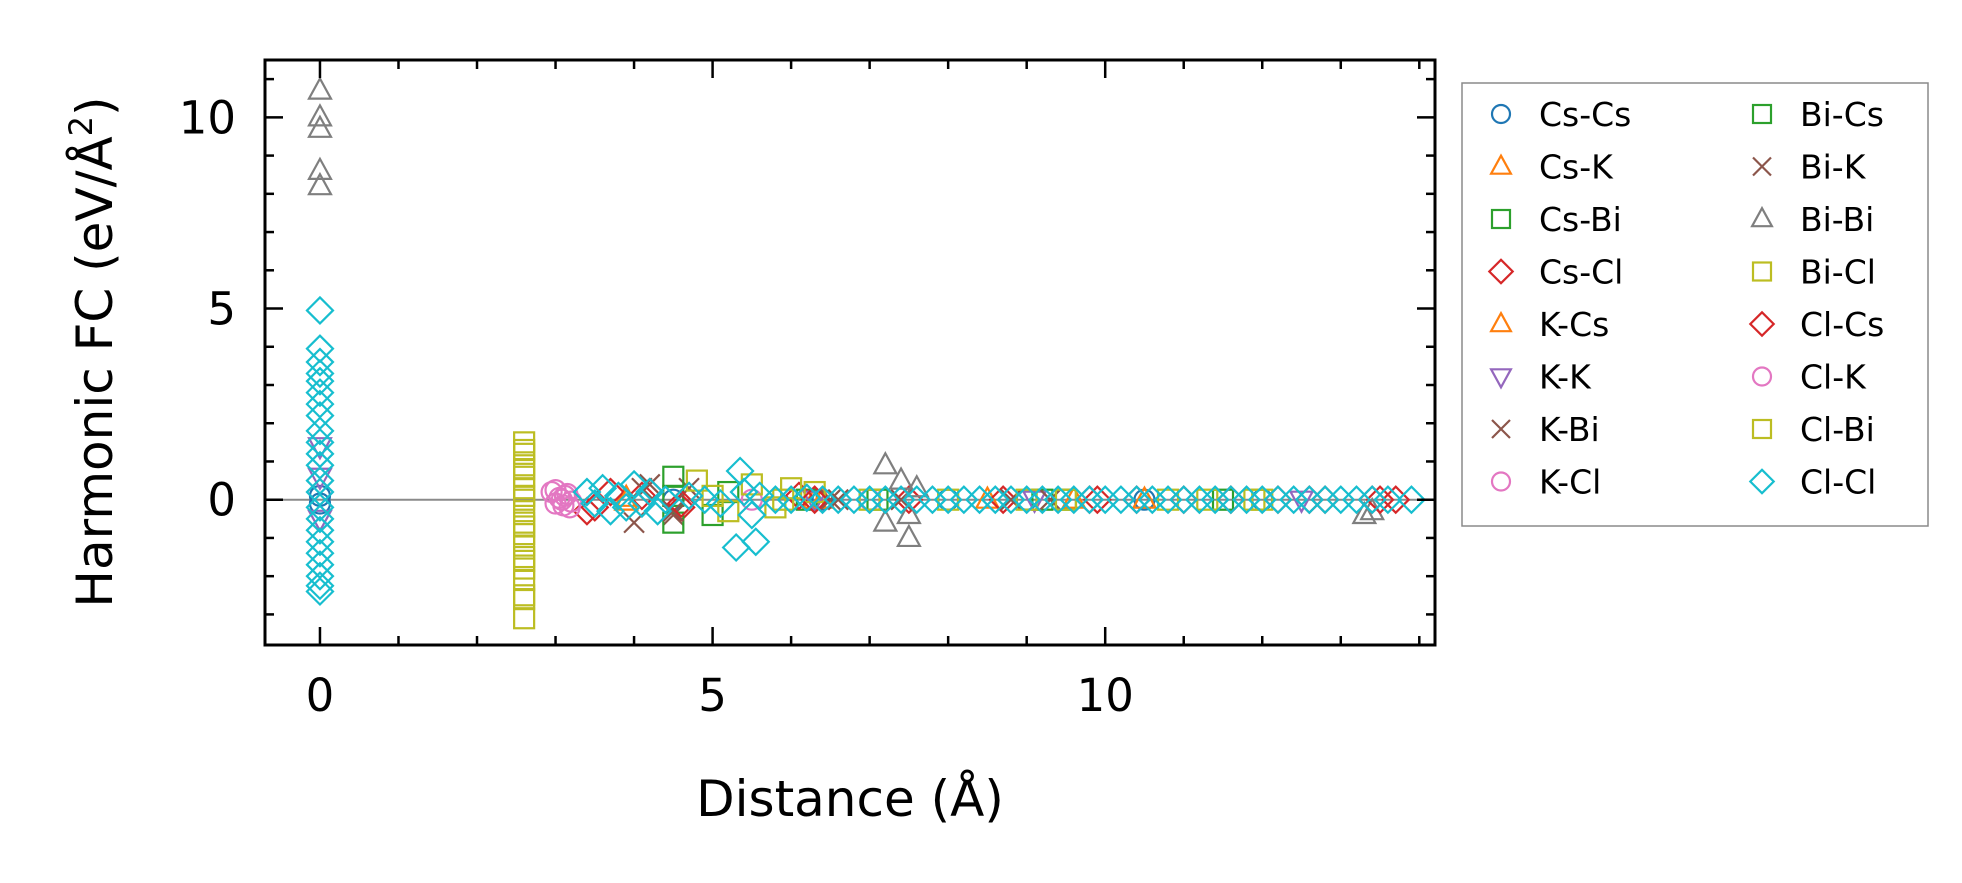 Image resolution: width=1962 pixels, height=883 pixels. What do you see at coordinates (1501, 219) in the screenshot?
I see `legend-marker-cs-bi` at bounding box center [1501, 219].